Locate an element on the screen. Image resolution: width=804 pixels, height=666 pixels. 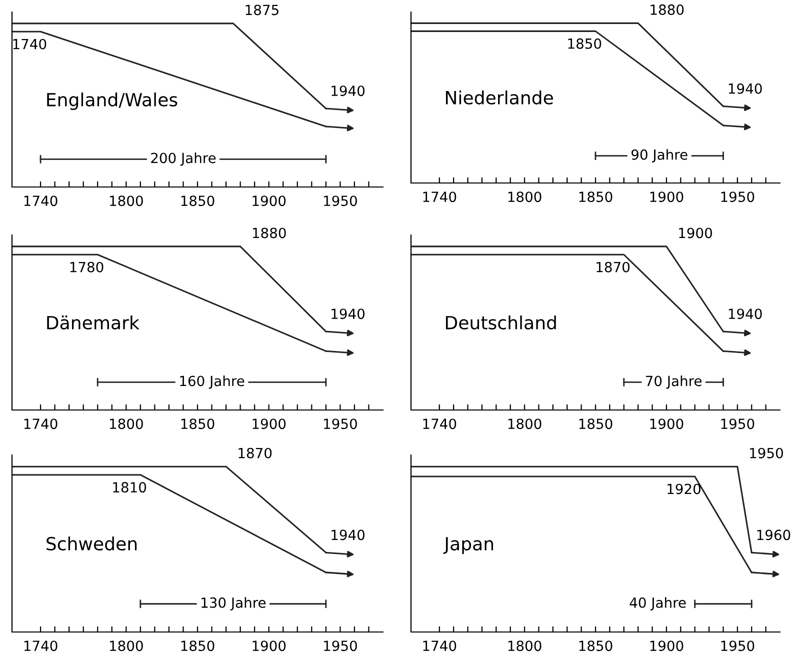
annotation: 1920 is located at coordinates (684, 489).